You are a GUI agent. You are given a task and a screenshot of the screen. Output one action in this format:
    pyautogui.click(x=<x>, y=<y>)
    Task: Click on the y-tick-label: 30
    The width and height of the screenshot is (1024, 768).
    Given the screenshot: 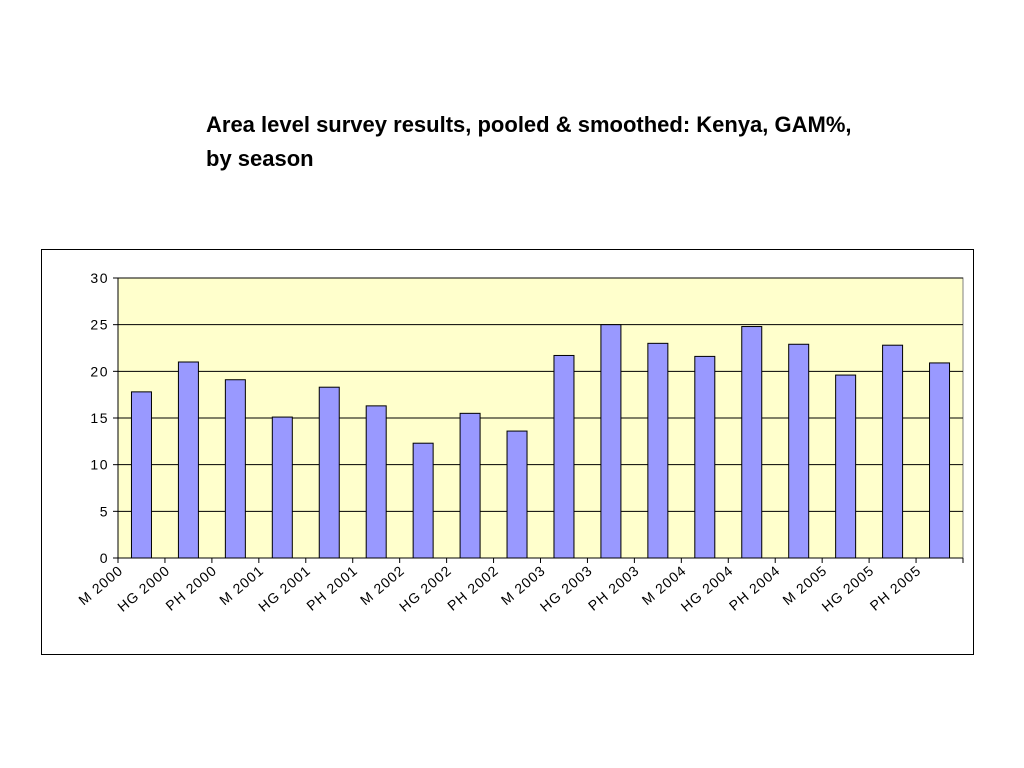 What is the action you would take?
    pyautogui.click(x=99, y=278)
    